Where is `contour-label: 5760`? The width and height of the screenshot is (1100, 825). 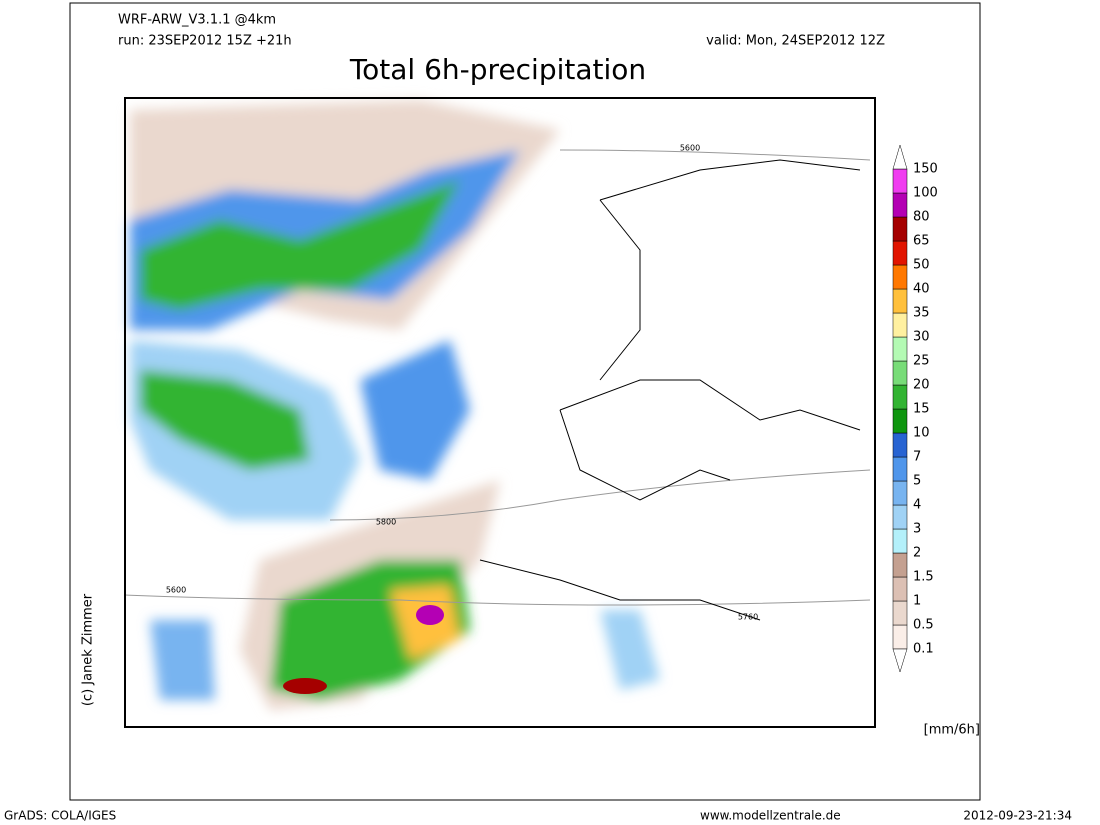
contour-label: 5760 is located at coordinates (748, 617).